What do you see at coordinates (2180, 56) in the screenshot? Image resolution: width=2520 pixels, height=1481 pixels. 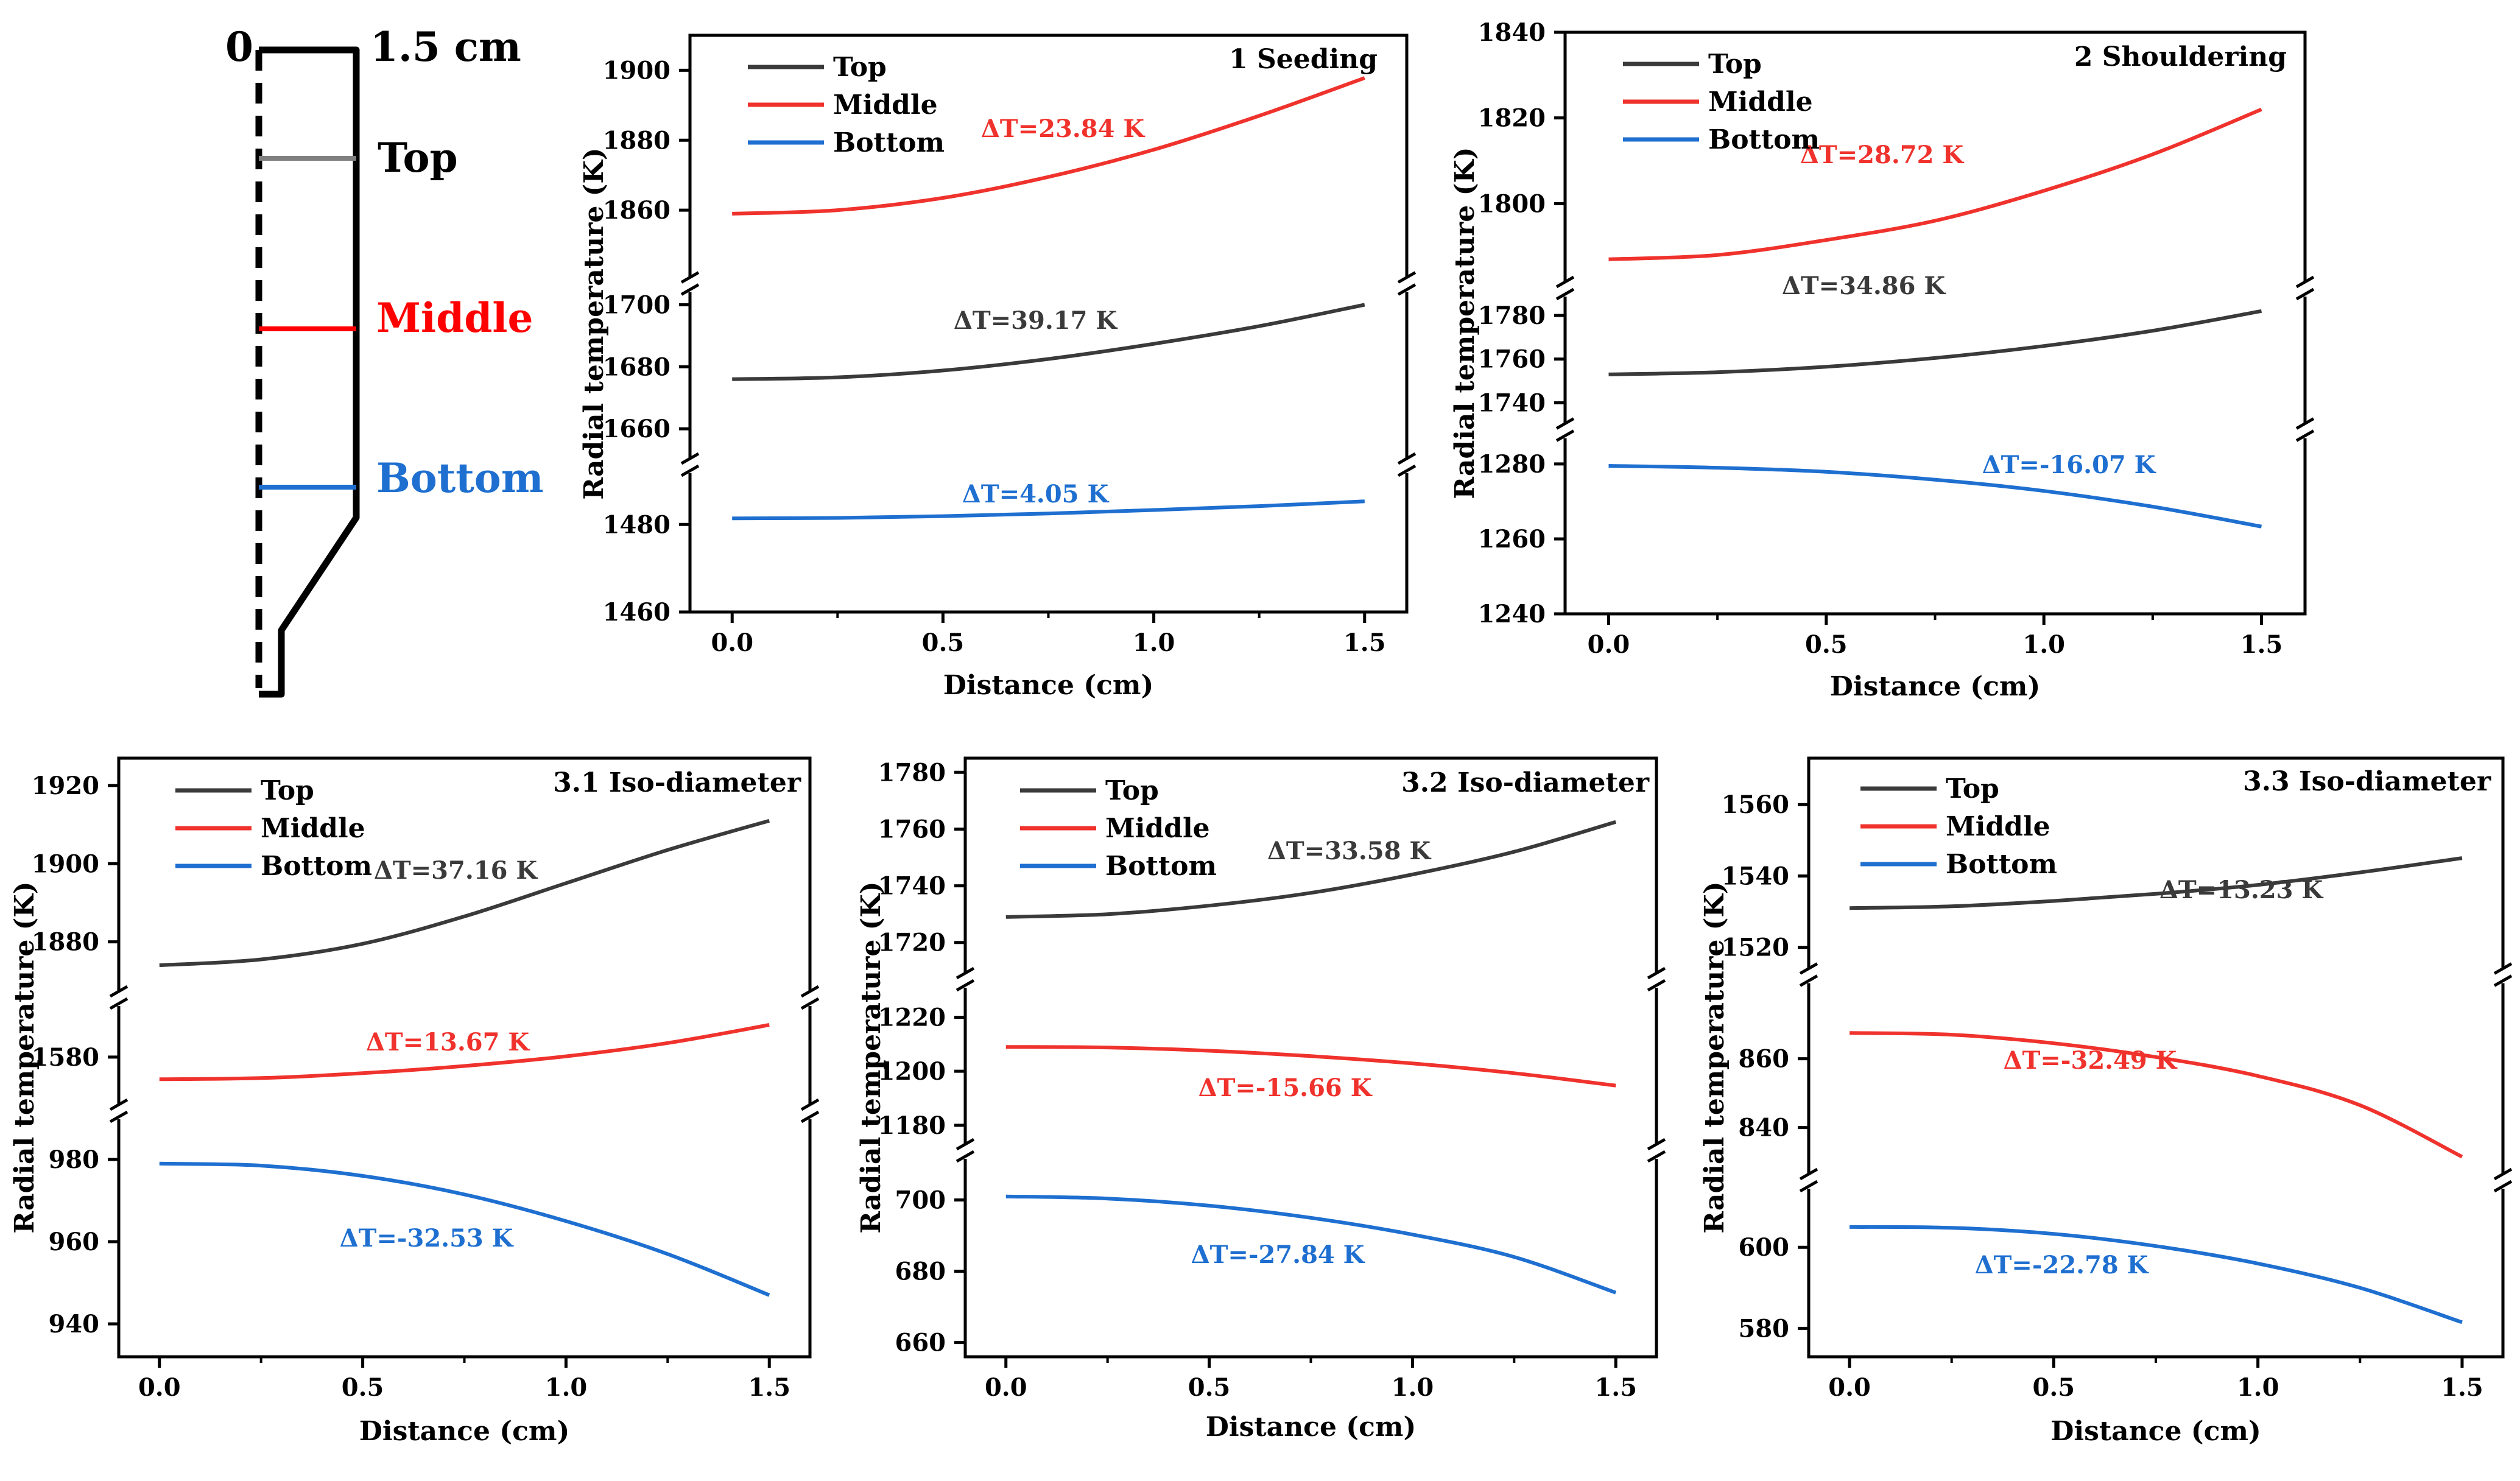 I see `chart-title: 2 Shouldering` at bounding box center [2180, 56].